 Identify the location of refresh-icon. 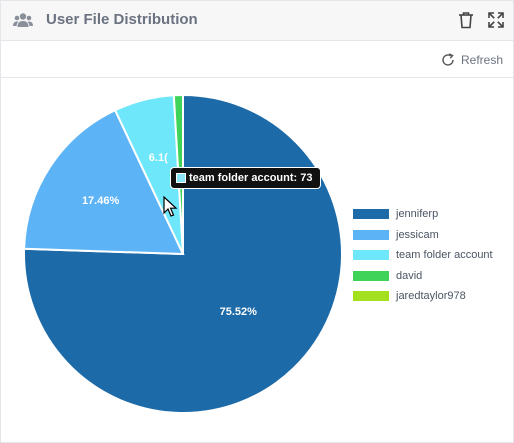
(448, 59).